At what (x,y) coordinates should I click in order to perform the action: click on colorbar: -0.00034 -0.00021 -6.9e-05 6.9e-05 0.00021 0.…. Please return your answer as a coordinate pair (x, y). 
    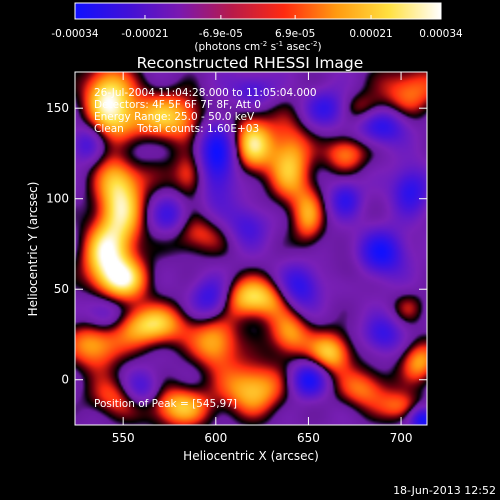
    Looking at the image, I should click on (257, 27).